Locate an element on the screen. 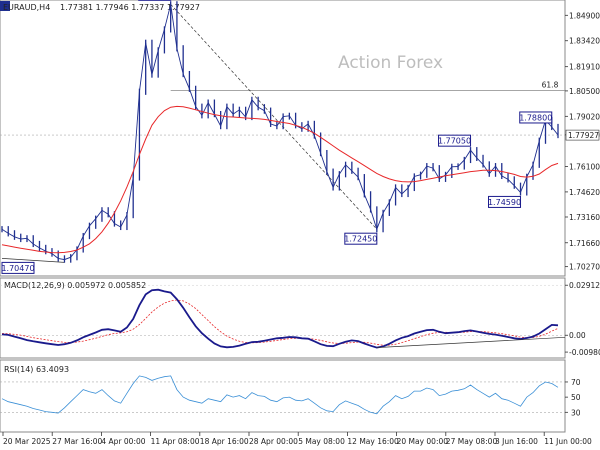 The width and height of the screenshot is (600, 450). x-tick-label: 3 Jun 16:00 is located at coordinates (516, 441).